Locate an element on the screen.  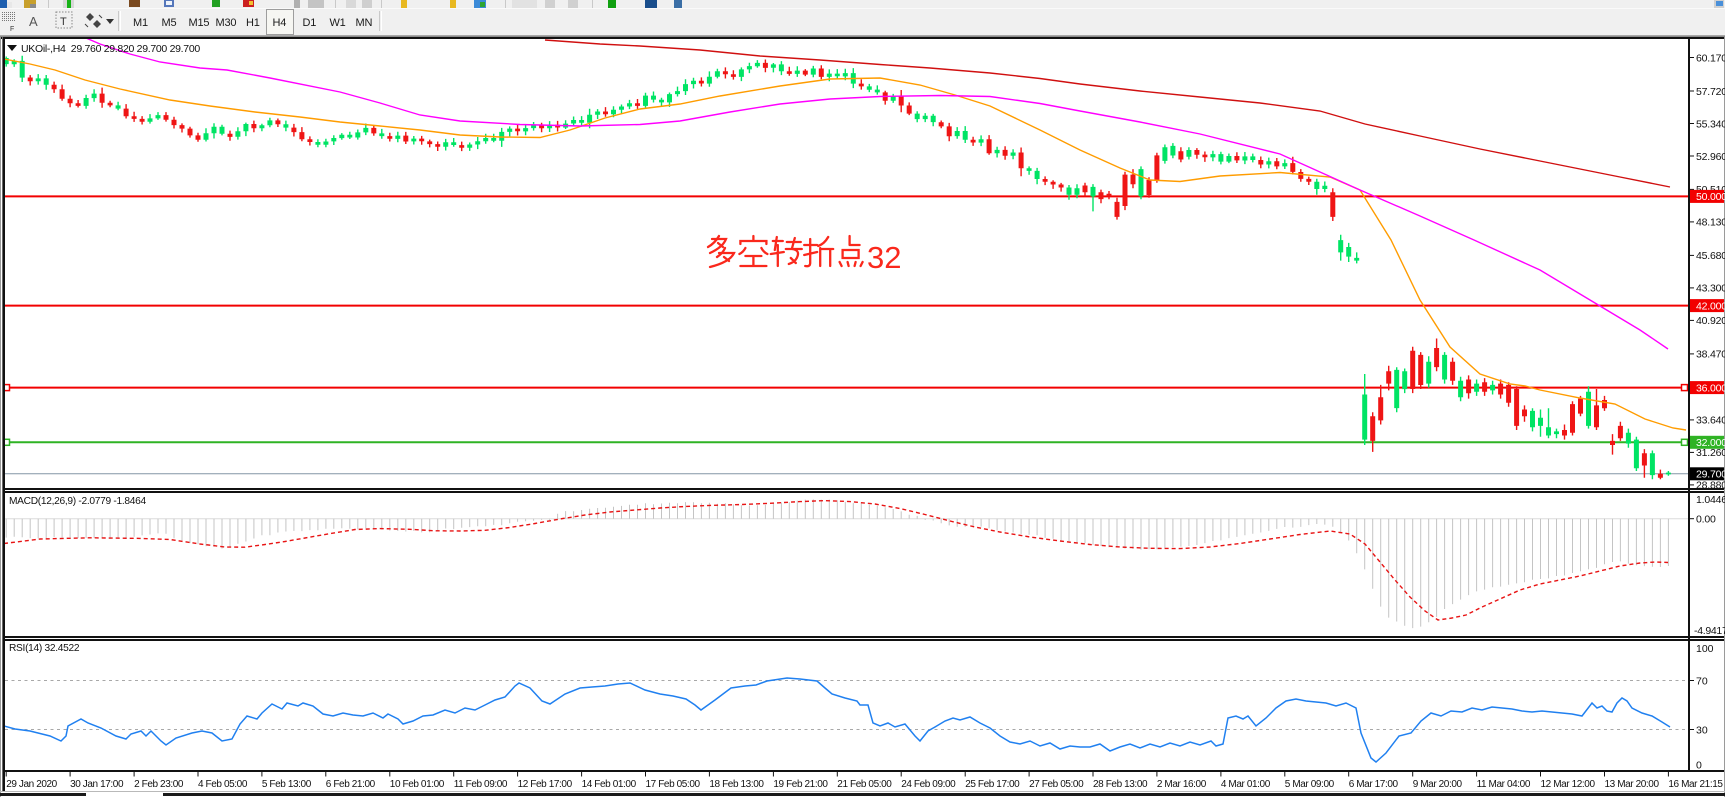
svg-text: 2 Feb 23:00 is located at coordinates (159, 784).